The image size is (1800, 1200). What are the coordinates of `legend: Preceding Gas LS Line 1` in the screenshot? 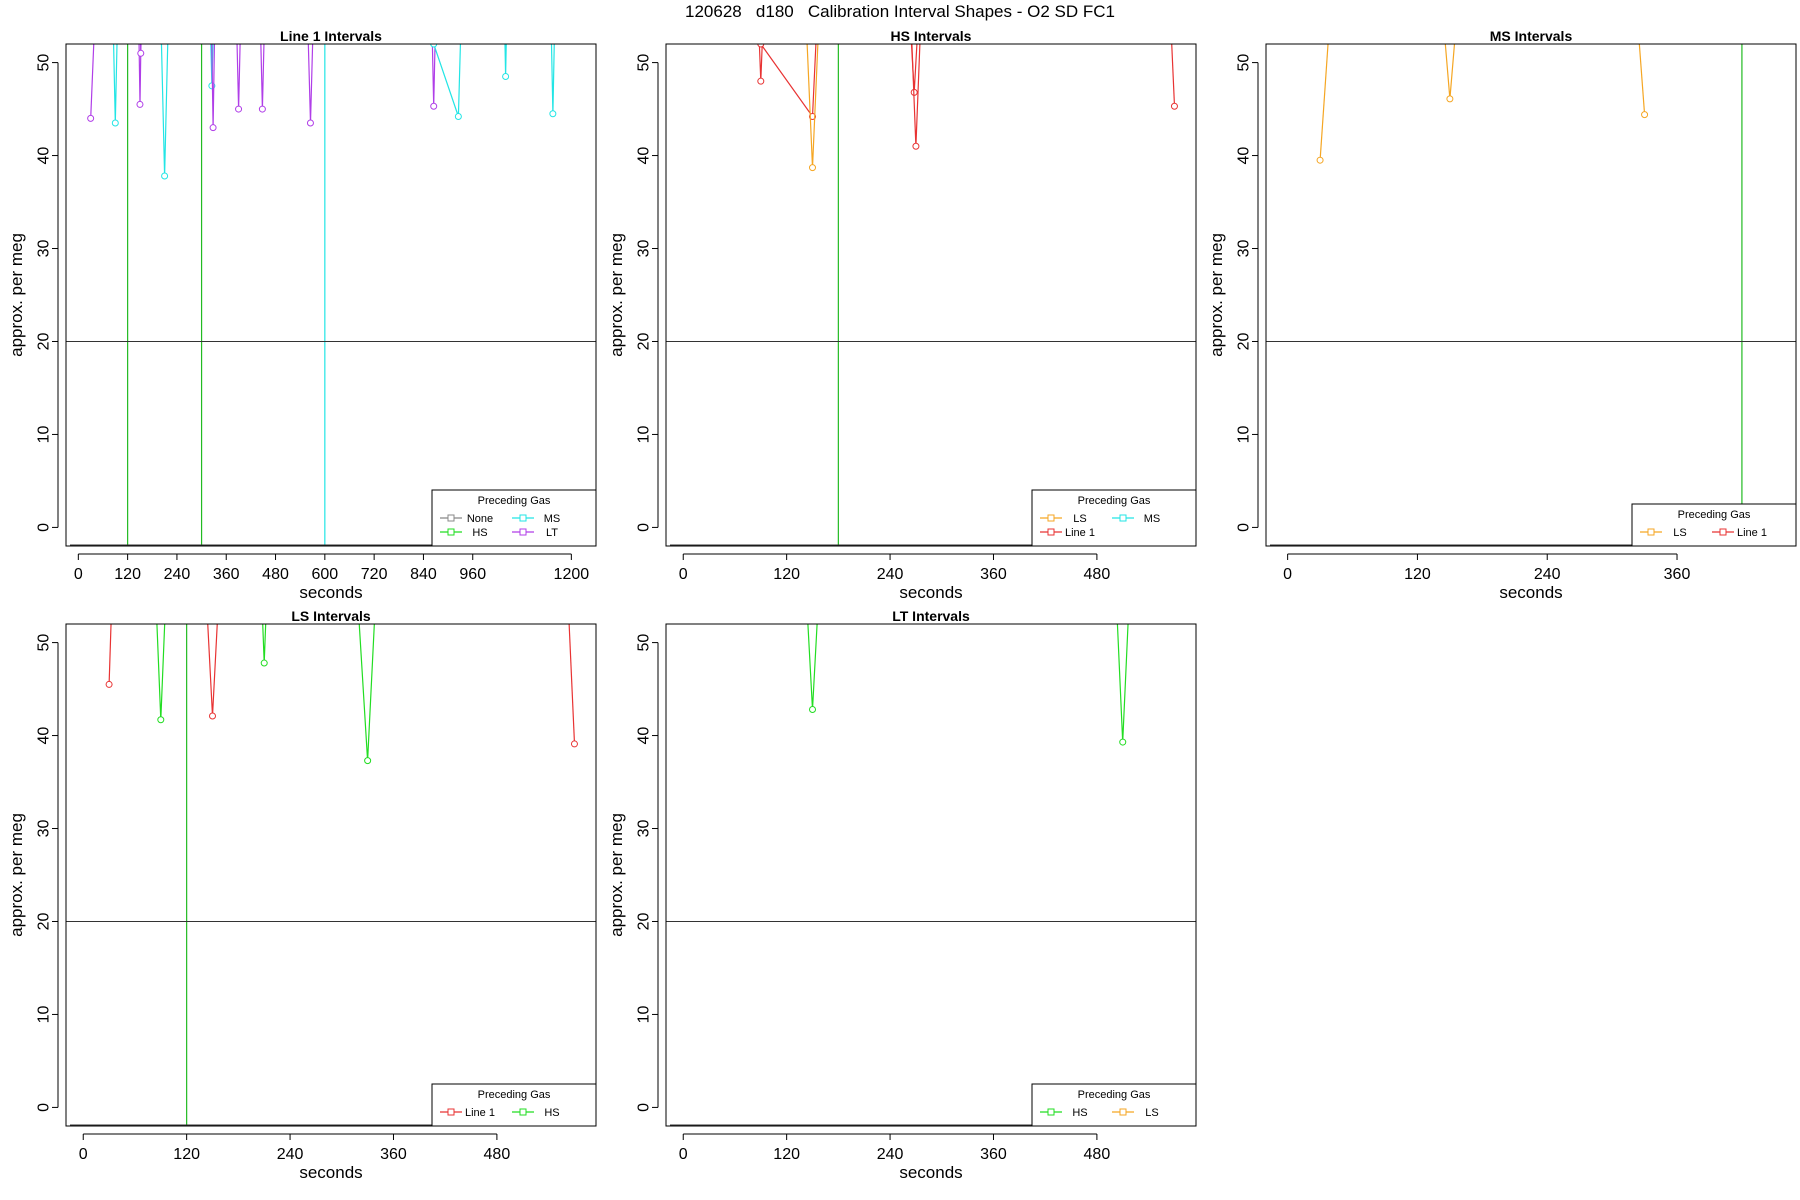 It's located at (1714, 525).